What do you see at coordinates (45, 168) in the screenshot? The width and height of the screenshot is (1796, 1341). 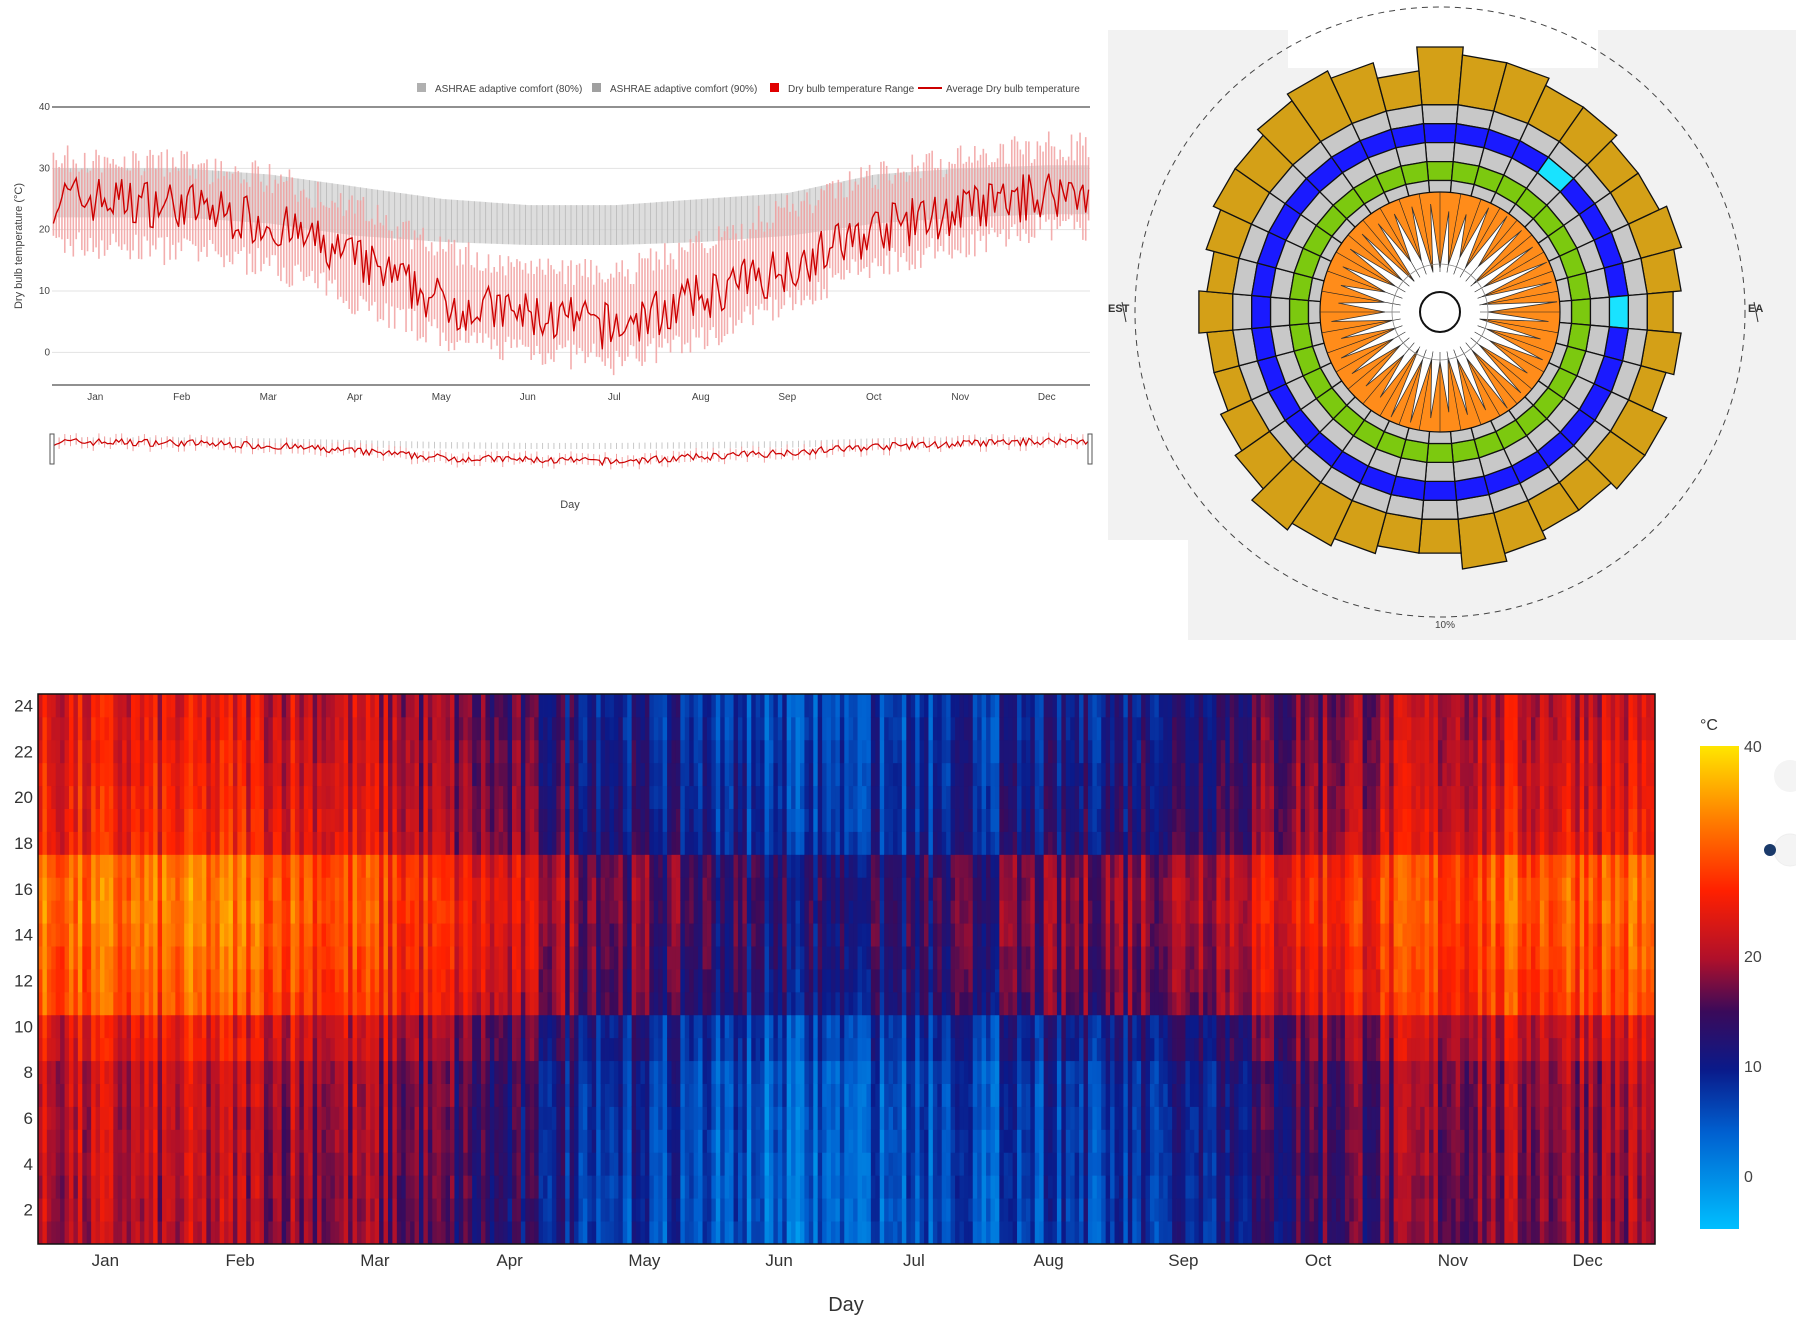 I see `line-ytick-label: 30` at bounding box center [45, 168].